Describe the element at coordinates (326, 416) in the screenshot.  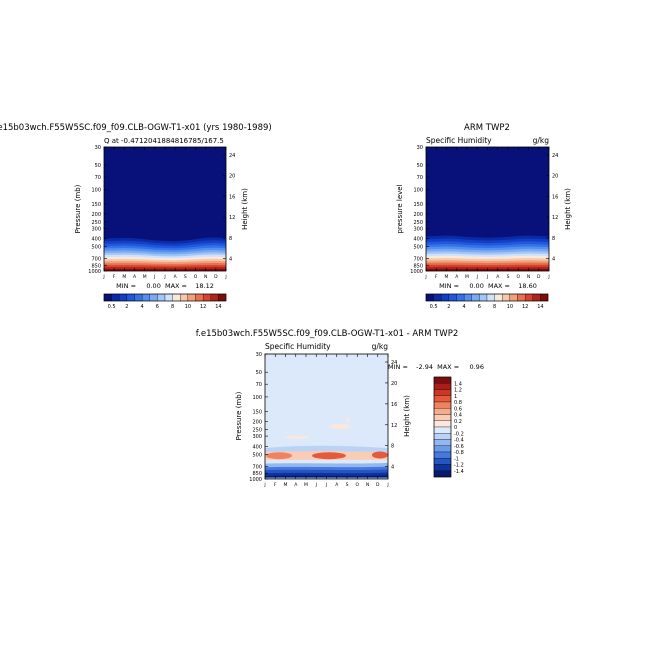
I see `near-zero-background` at that location.